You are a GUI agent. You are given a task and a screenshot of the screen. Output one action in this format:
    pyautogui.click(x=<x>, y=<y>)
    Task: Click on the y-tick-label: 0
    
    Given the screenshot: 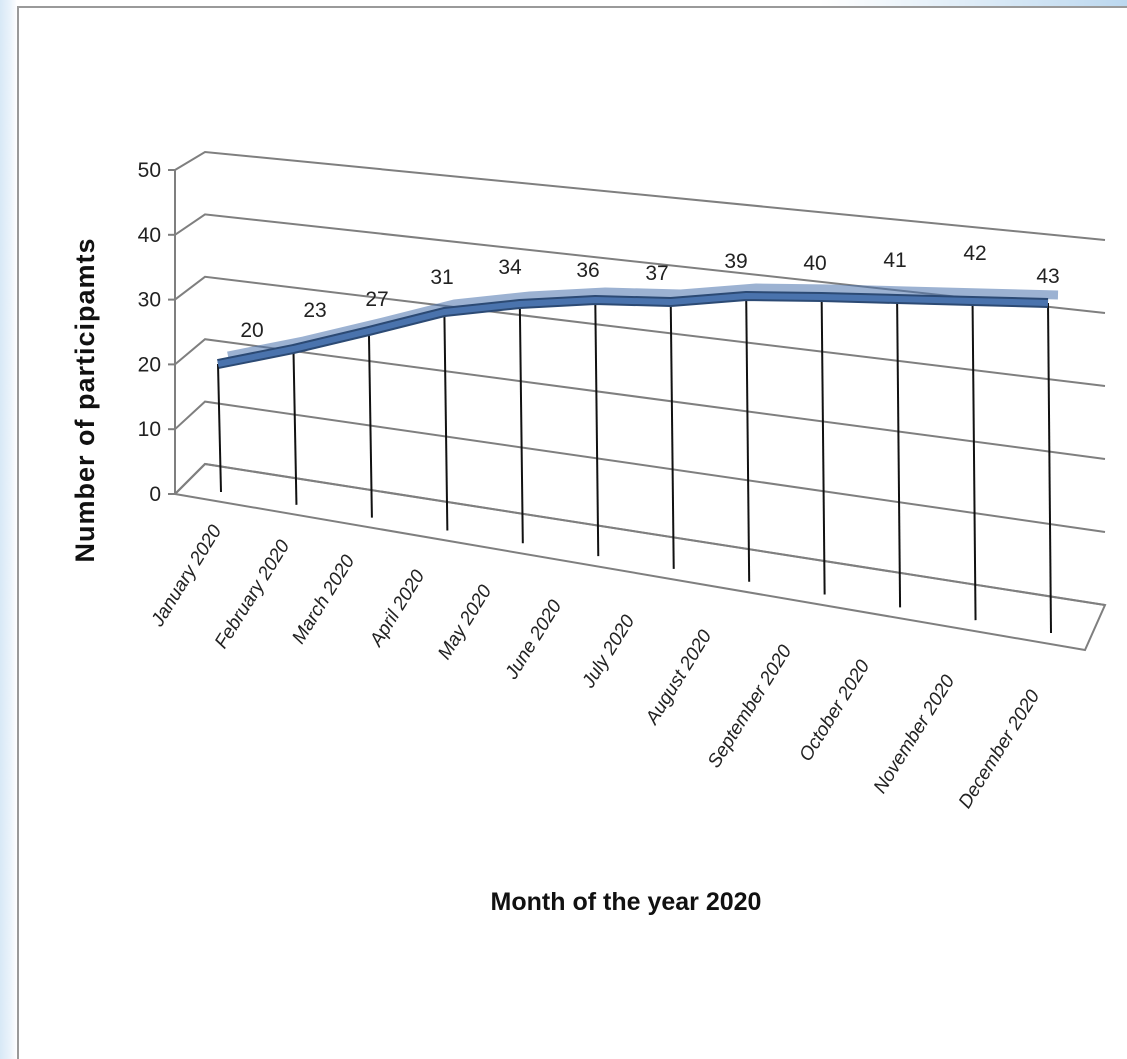 What is the action you would take?
    pyautogui.click(x=155, y=494)
    